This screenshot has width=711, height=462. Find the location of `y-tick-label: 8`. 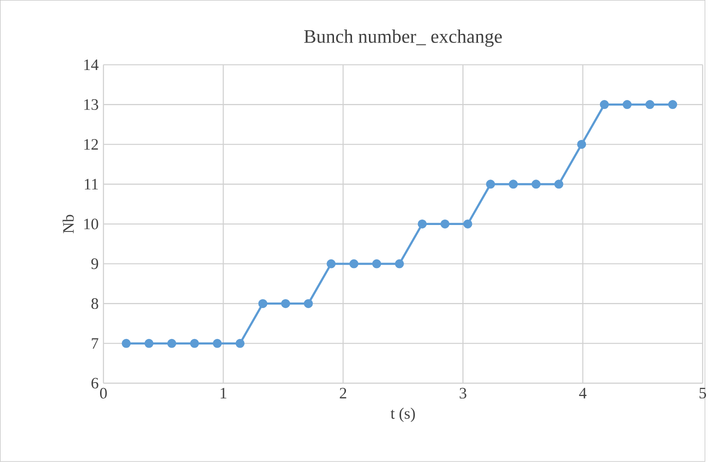

y-tick-label: 8 is located at coordinates (94, 304).